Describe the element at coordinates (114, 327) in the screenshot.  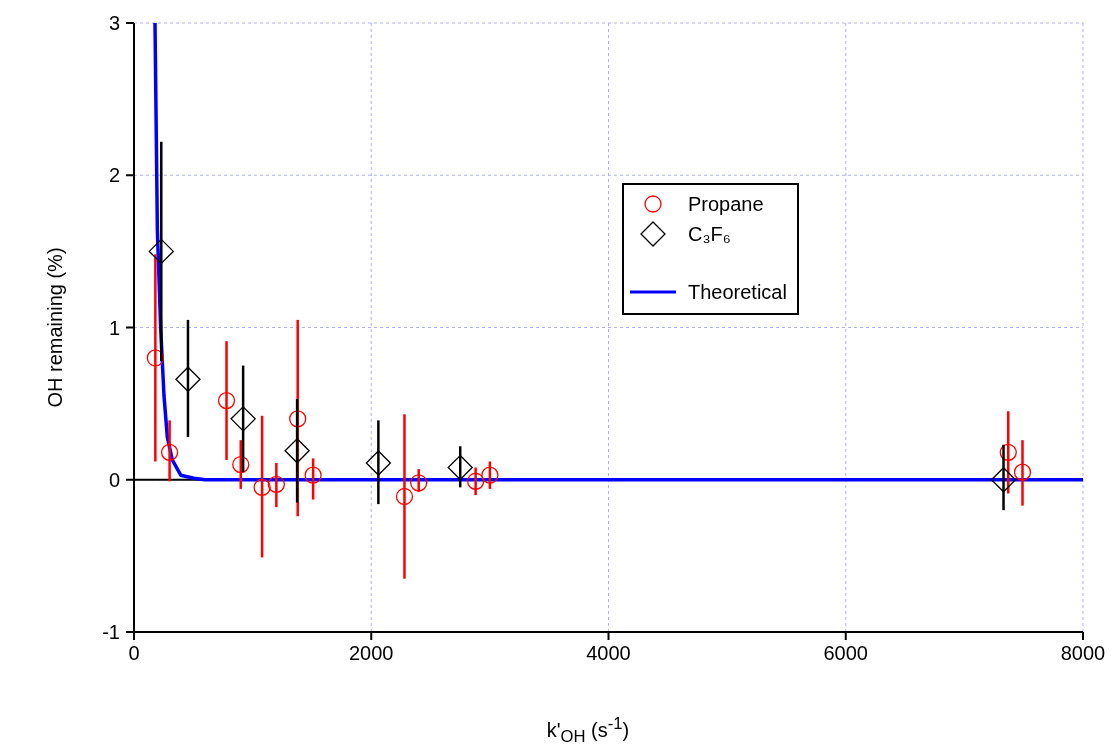
I see `y-tick-label: 1` at that location.